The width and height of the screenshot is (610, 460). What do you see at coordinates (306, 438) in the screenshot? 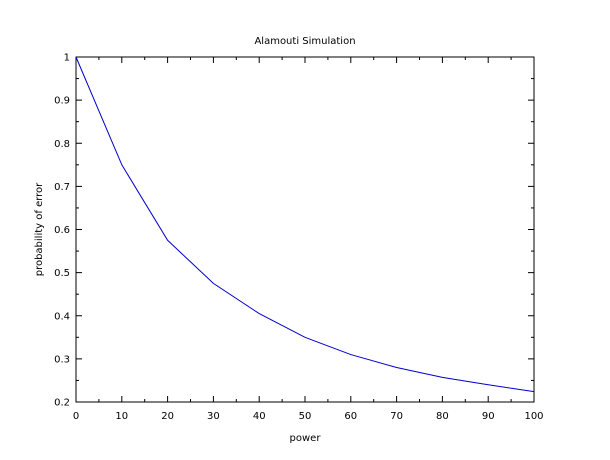
I see `x-axis-label: power` at bounding box center [306, 438].